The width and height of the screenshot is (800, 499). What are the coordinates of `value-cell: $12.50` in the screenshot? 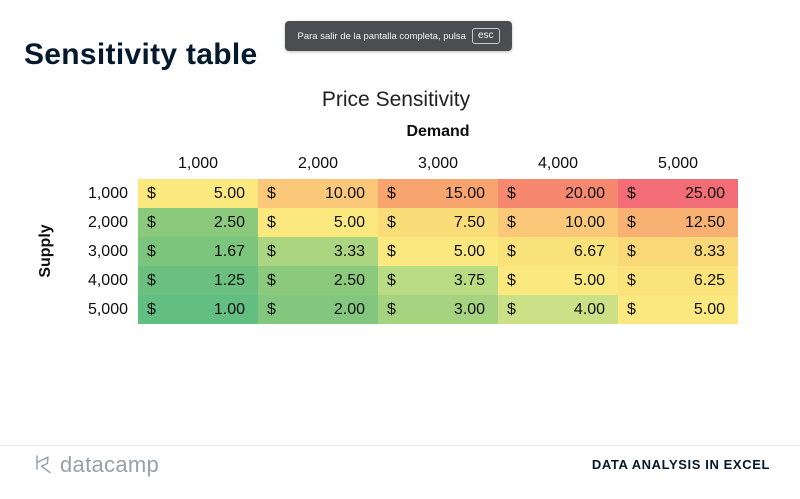 It's located at (678, 222).